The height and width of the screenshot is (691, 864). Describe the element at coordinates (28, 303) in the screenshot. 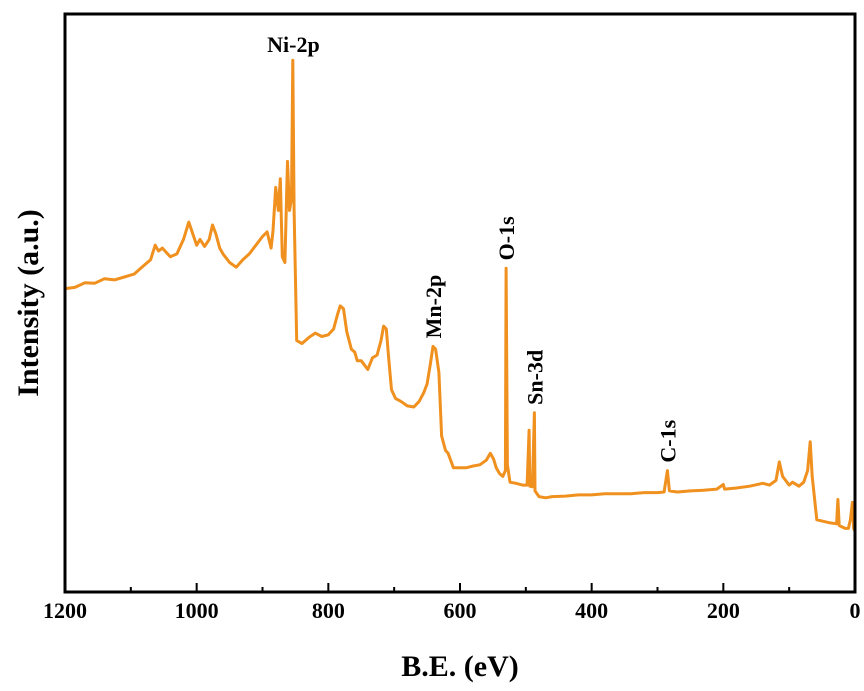

I see `y-axis-label: Intensity (a.u.)` at that location.